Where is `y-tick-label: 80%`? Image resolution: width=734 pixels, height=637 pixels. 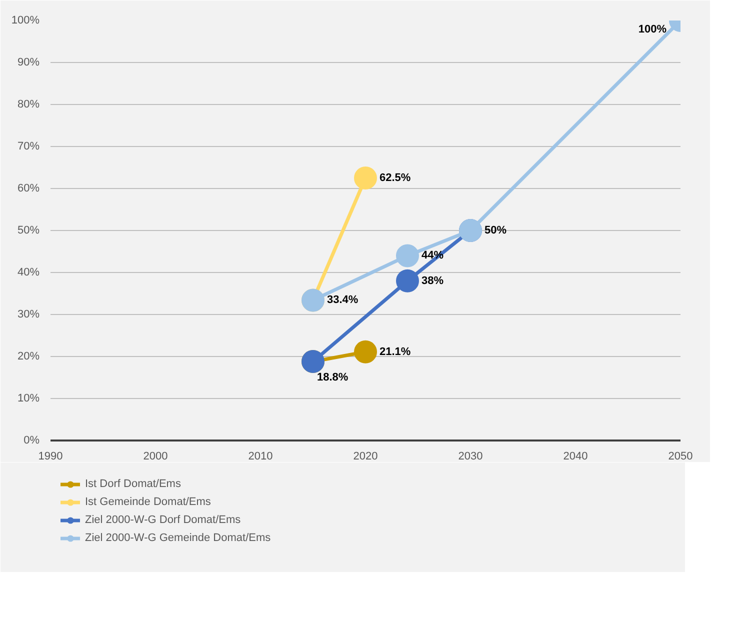
y-tick-label: 80% is located at coordinates (28, 104).